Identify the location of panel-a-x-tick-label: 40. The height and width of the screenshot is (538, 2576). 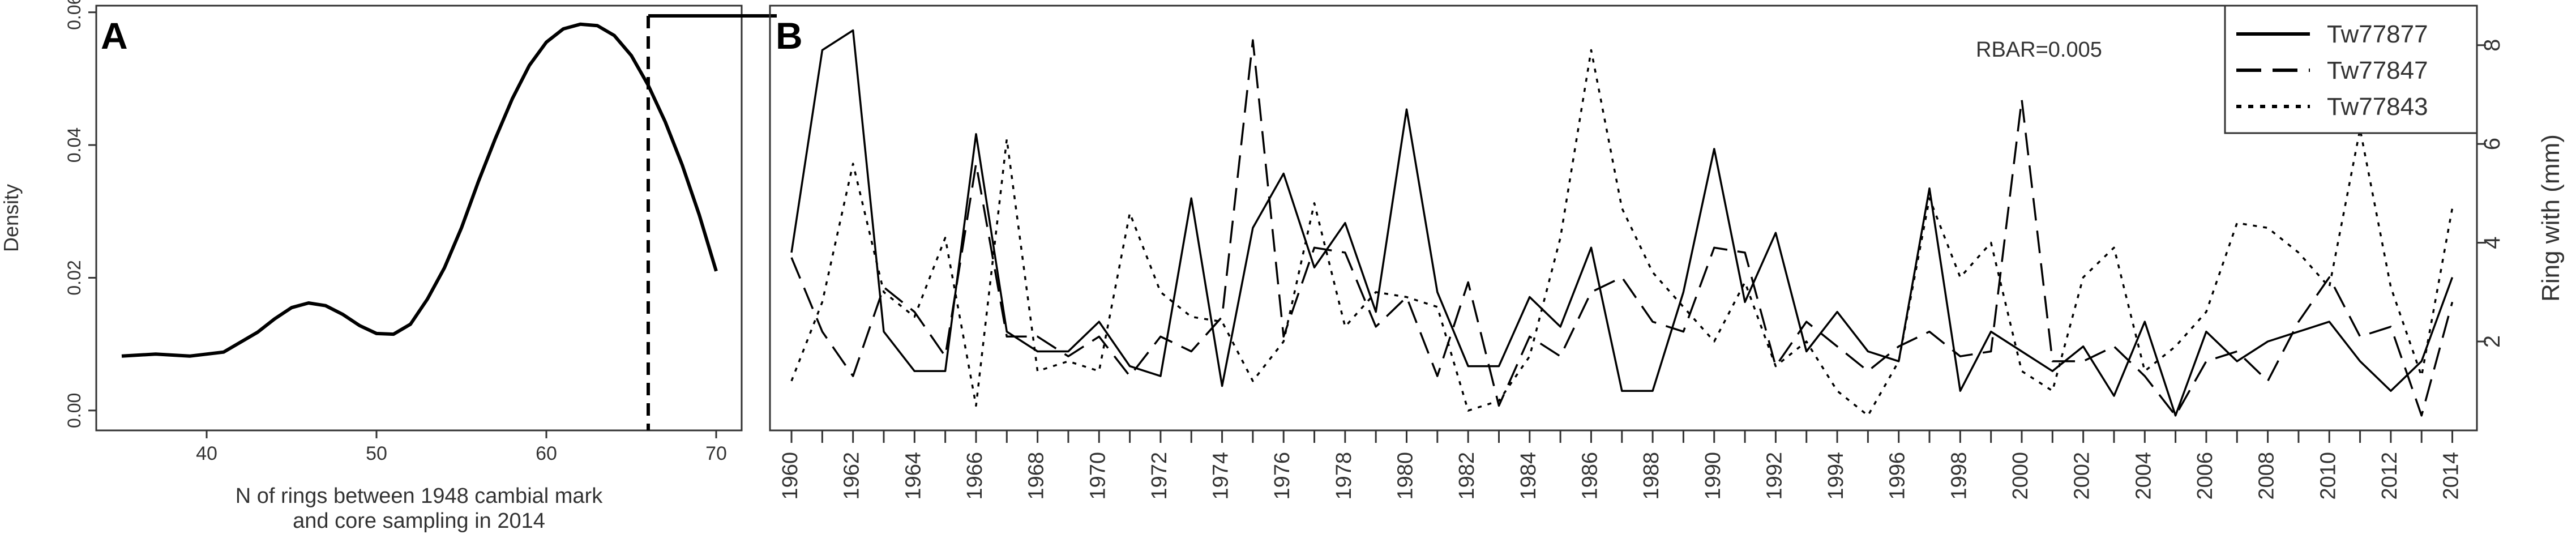
(206, 453).